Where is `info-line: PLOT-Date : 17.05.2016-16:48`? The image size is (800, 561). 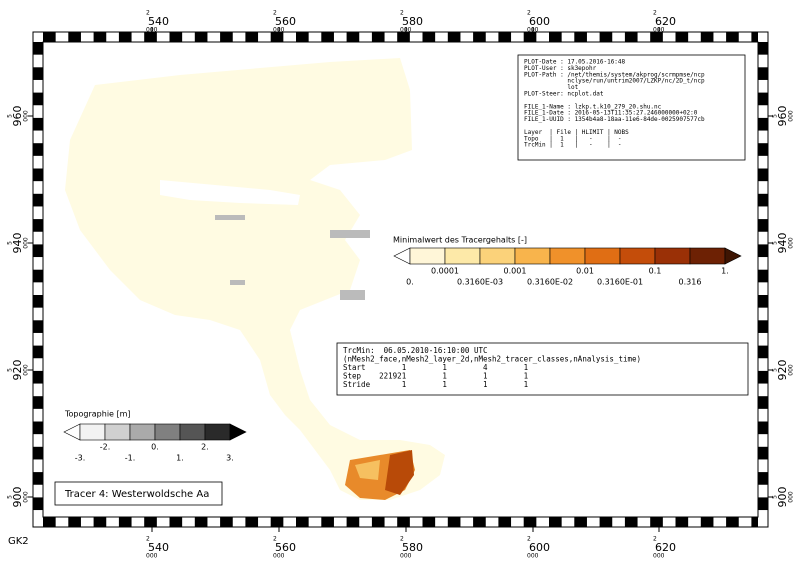
info-line: PLOT-Date : 17.05.2016-16:48 is located at coordinates (575, 62).